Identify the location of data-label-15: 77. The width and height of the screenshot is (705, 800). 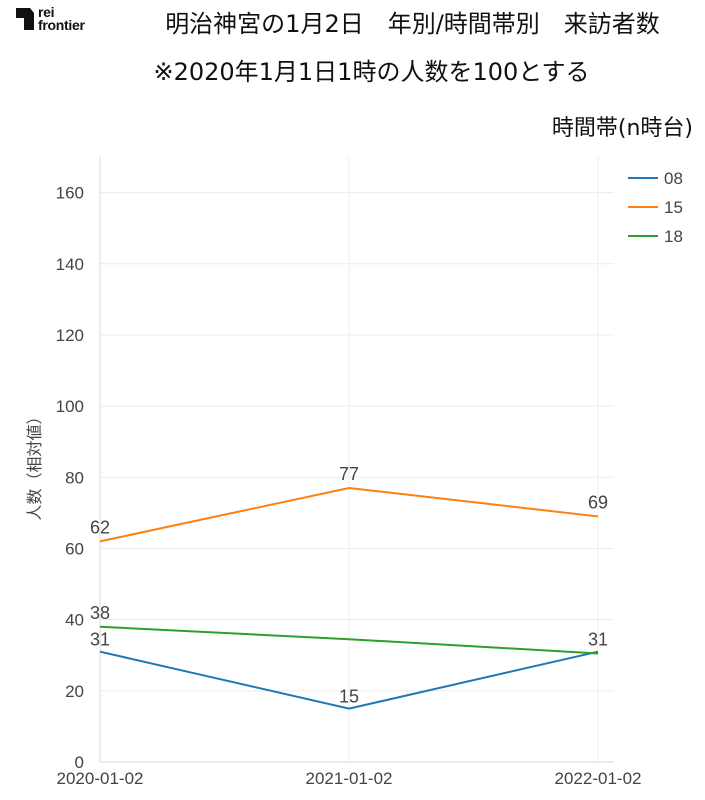
(349, 474).